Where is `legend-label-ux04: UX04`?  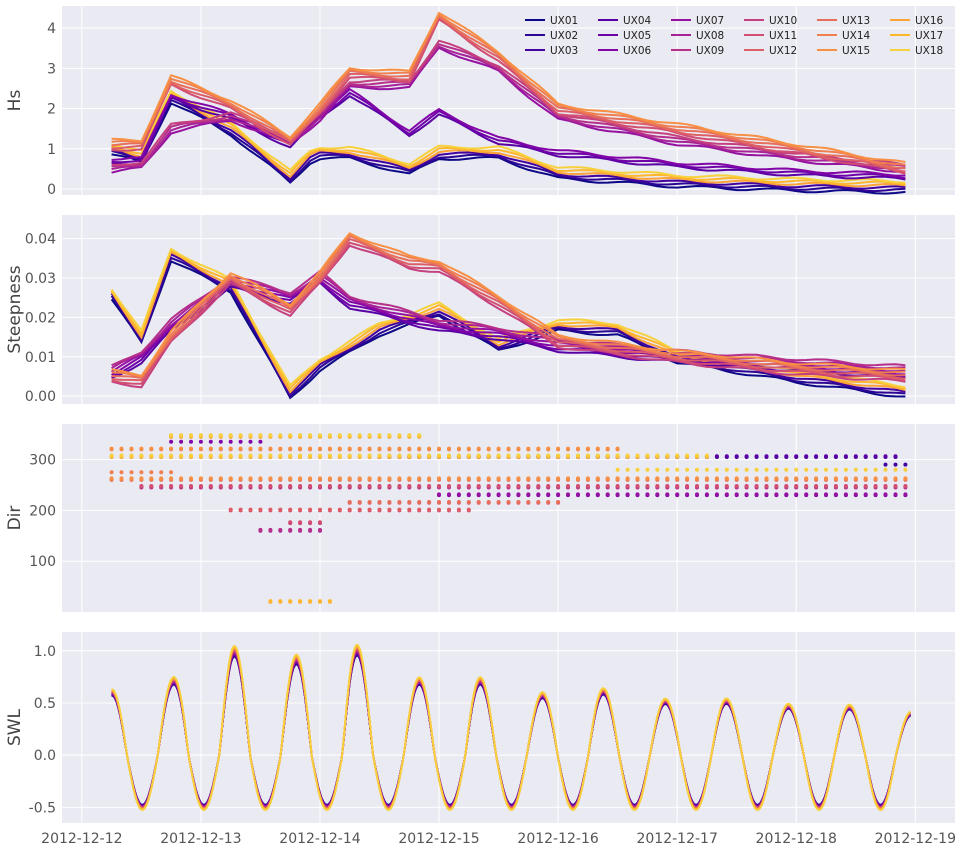
legend-label-ux04: UX04 is located at coordinates (637, 21).